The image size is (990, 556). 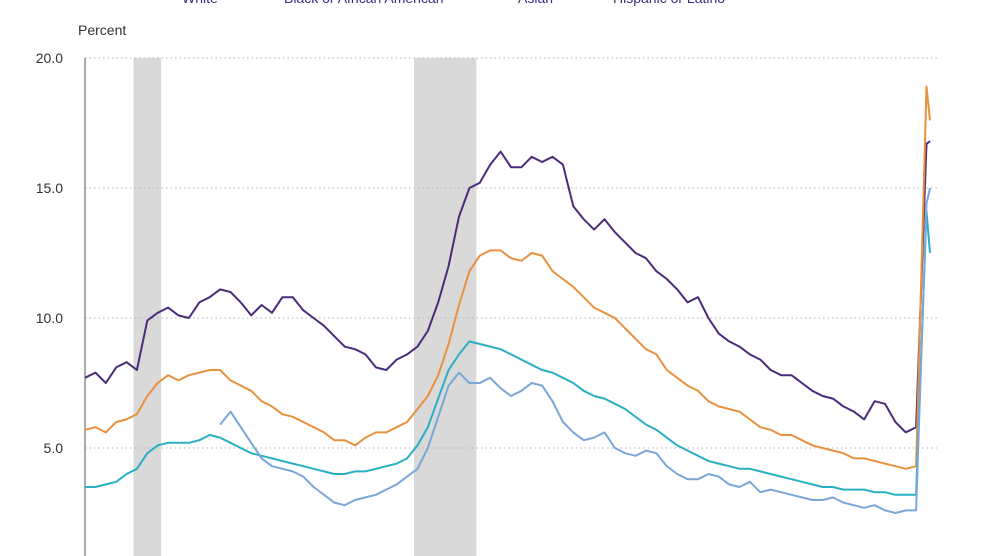 I want to click on legend-entry: White, so click(x=200, y=3).